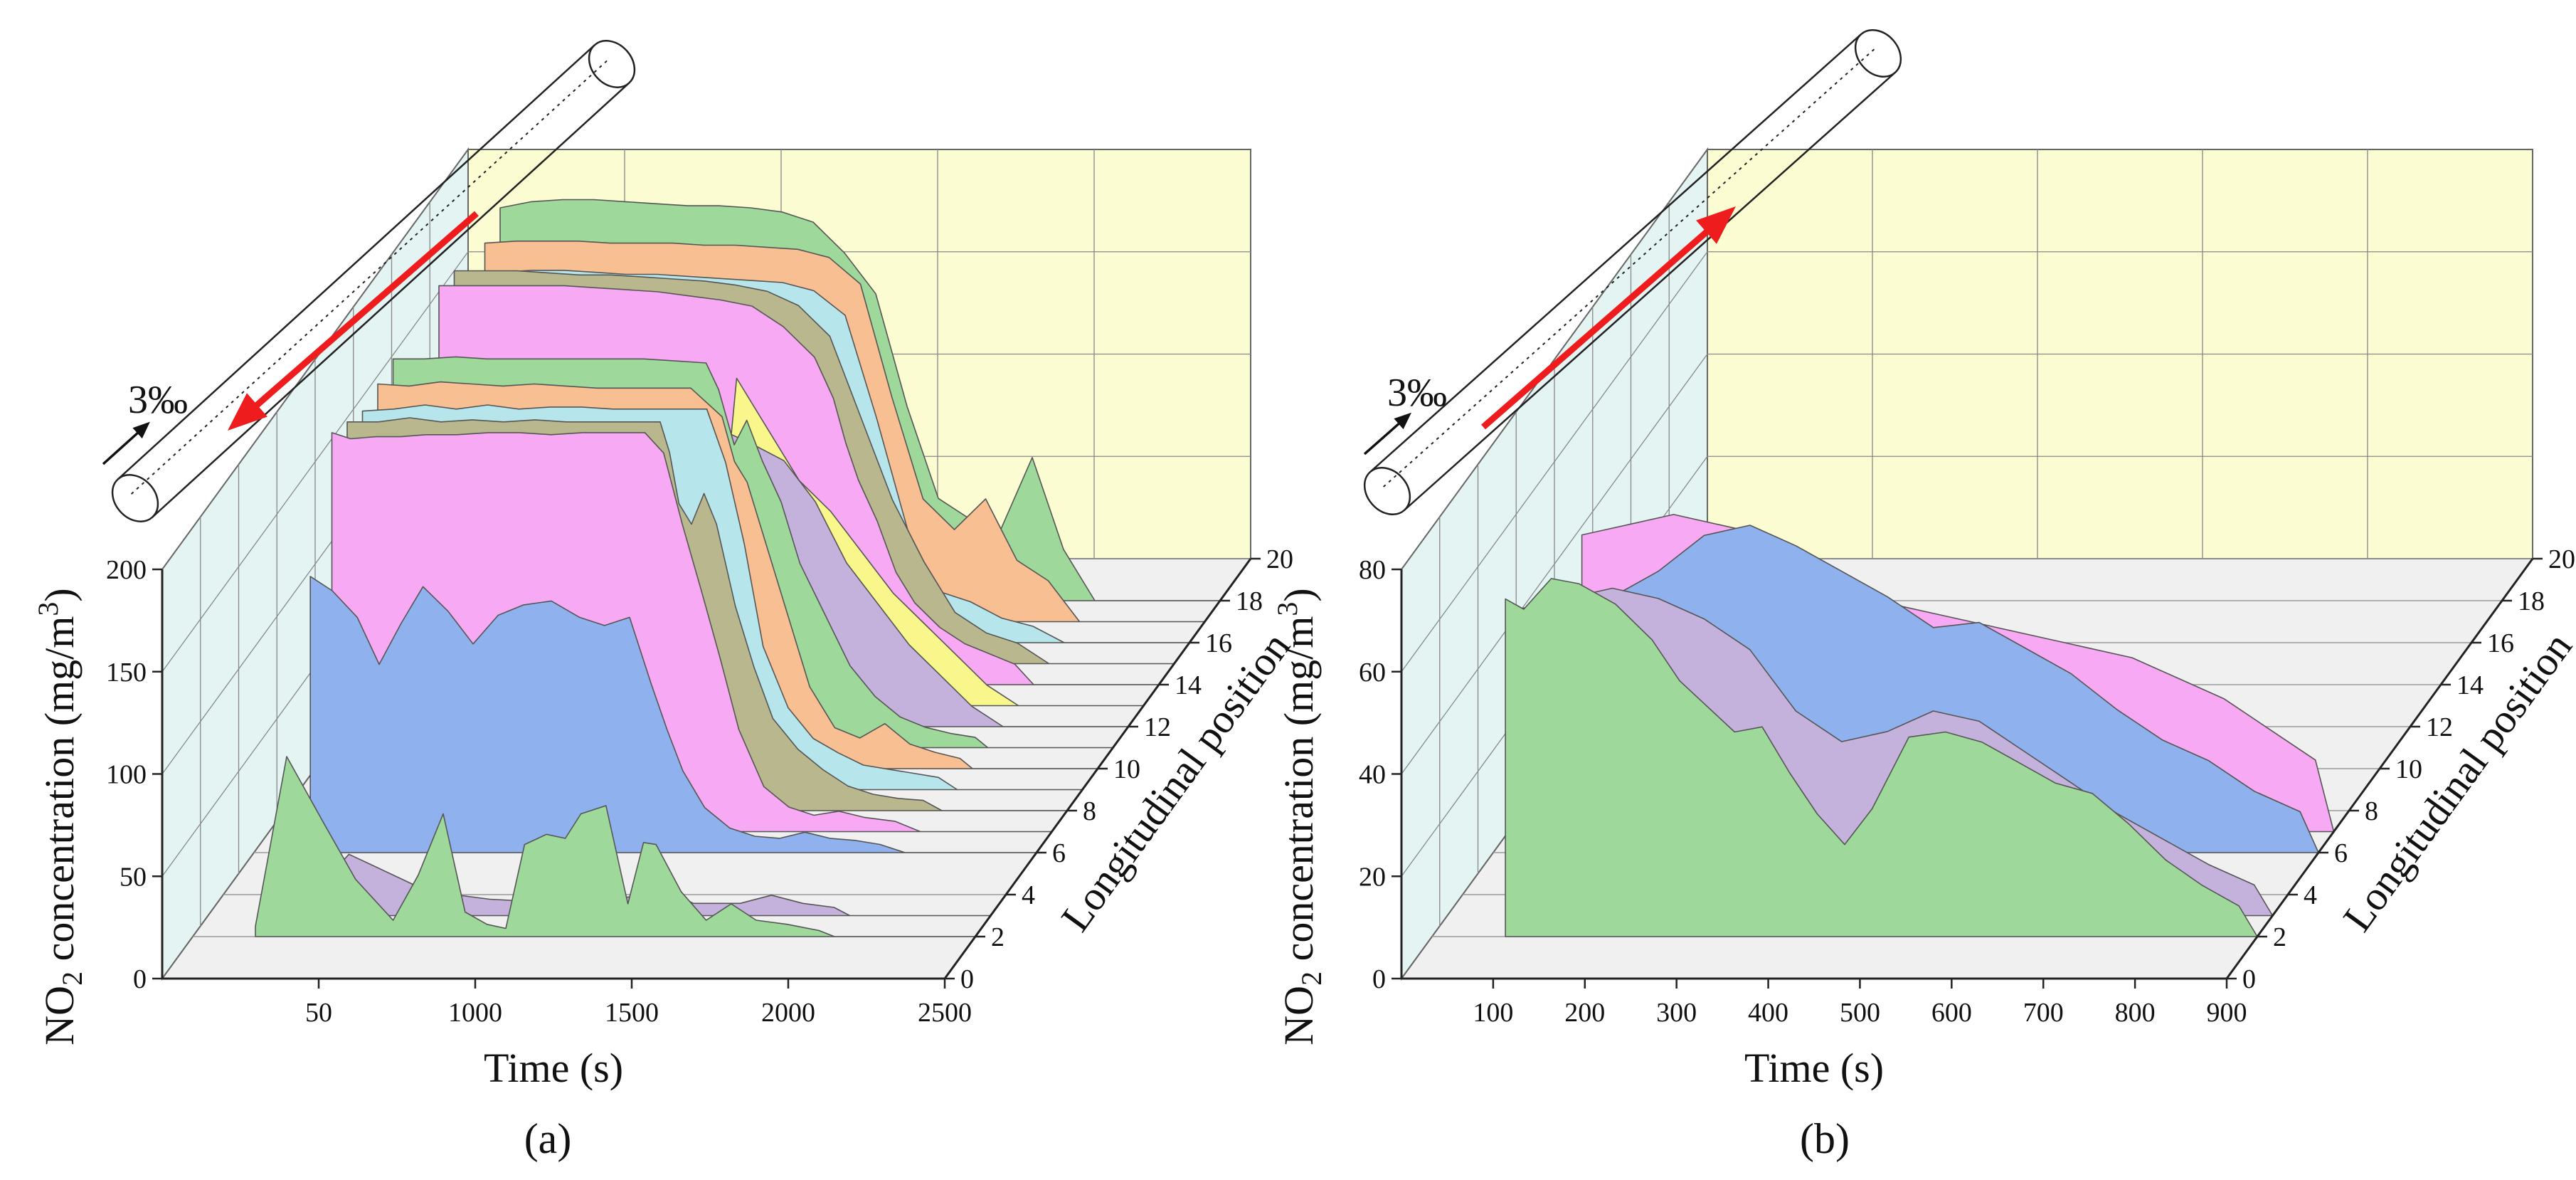  Describe the element at coordinates (945, 1013) in the screenshot. I see `x-tick-label: 2500` at that location.